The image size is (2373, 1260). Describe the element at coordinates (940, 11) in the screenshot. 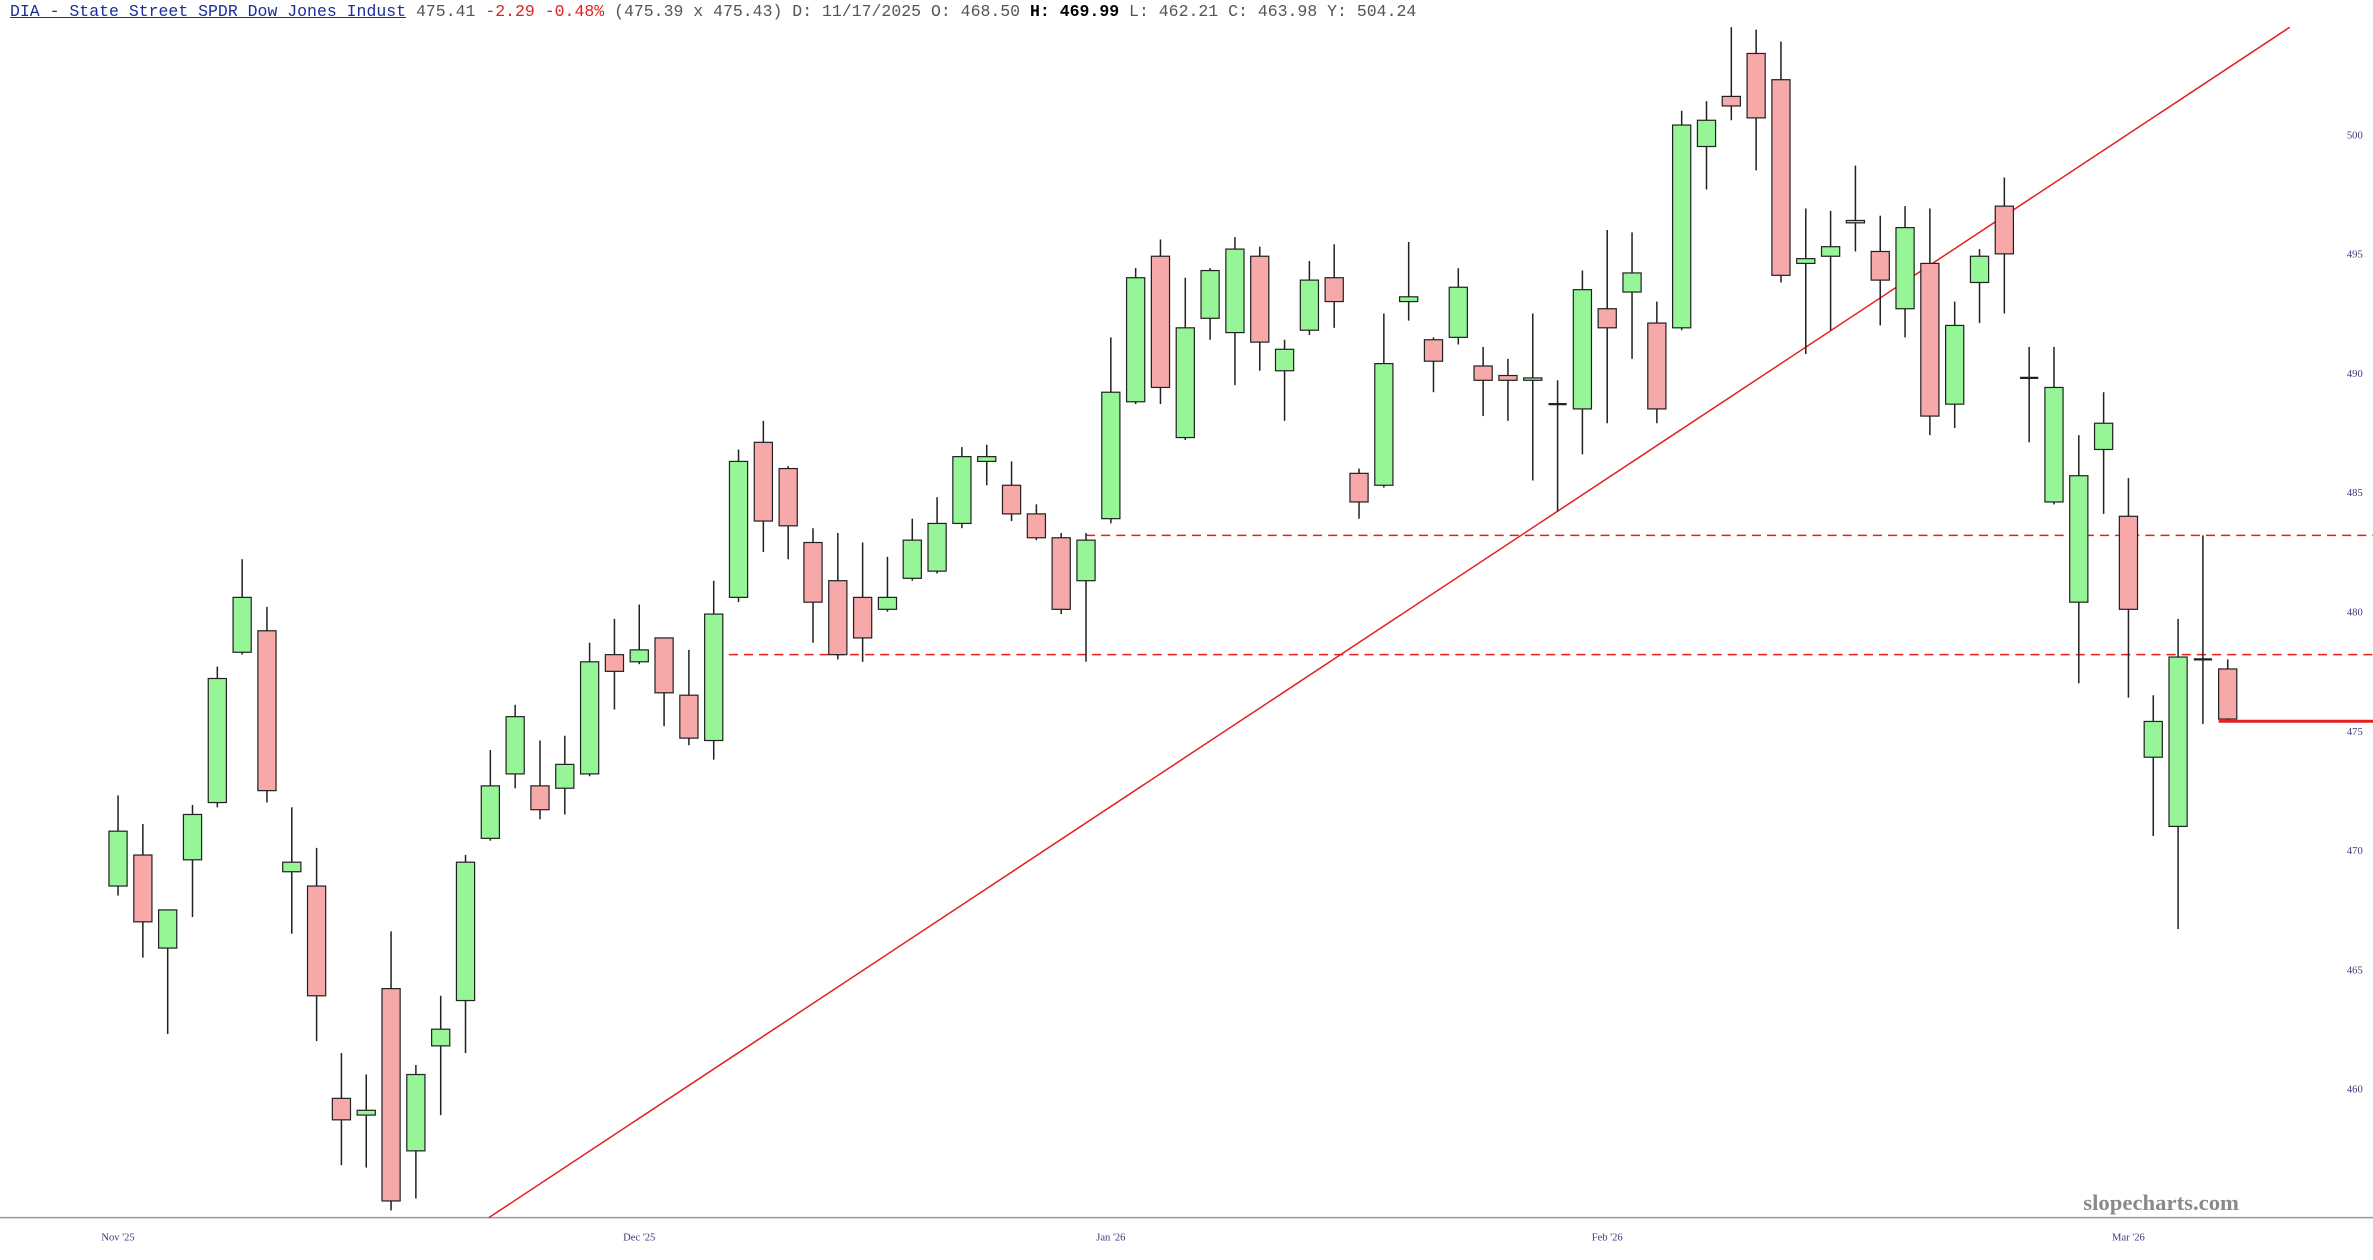

I see `stat-label: O:` at that location.